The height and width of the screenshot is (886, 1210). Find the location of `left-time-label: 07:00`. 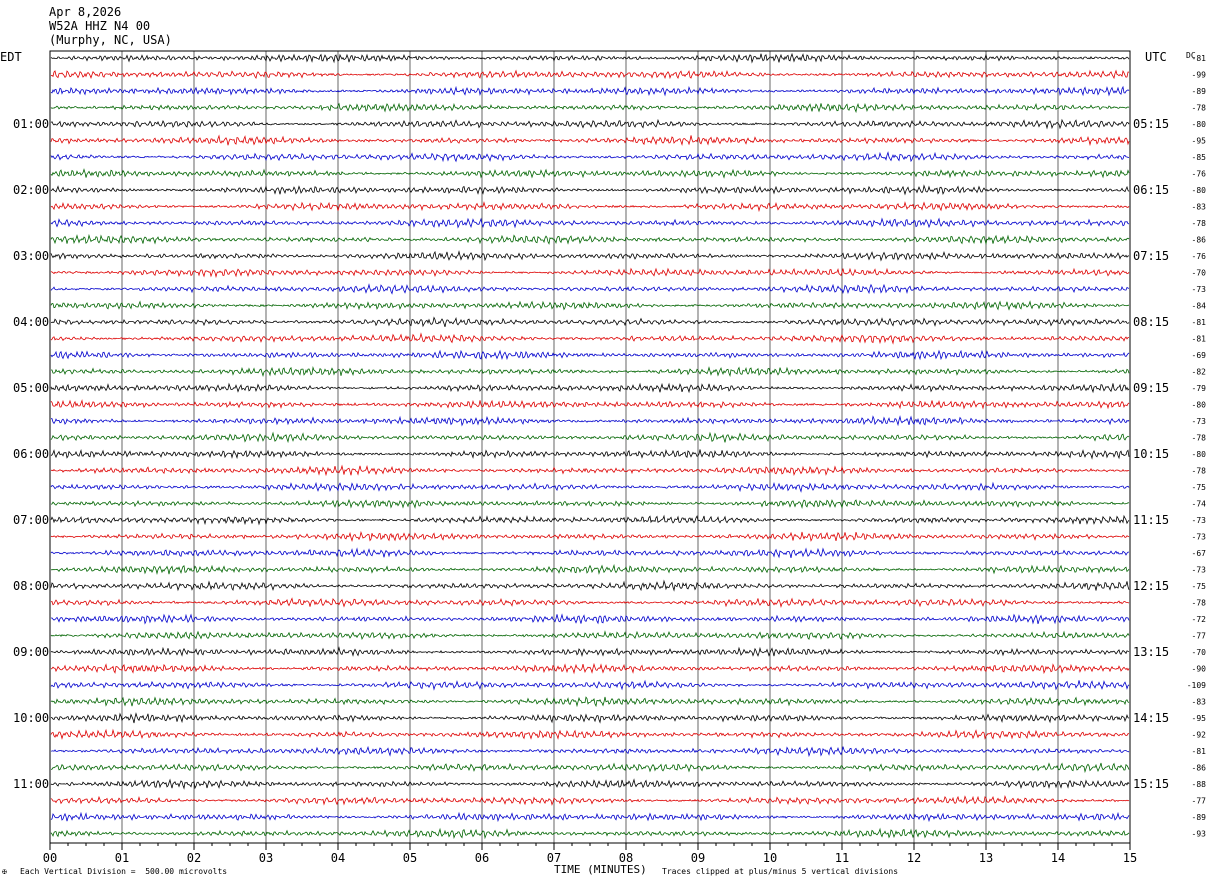

left-time-label: 07:00 is located at coordinates (31, 520).